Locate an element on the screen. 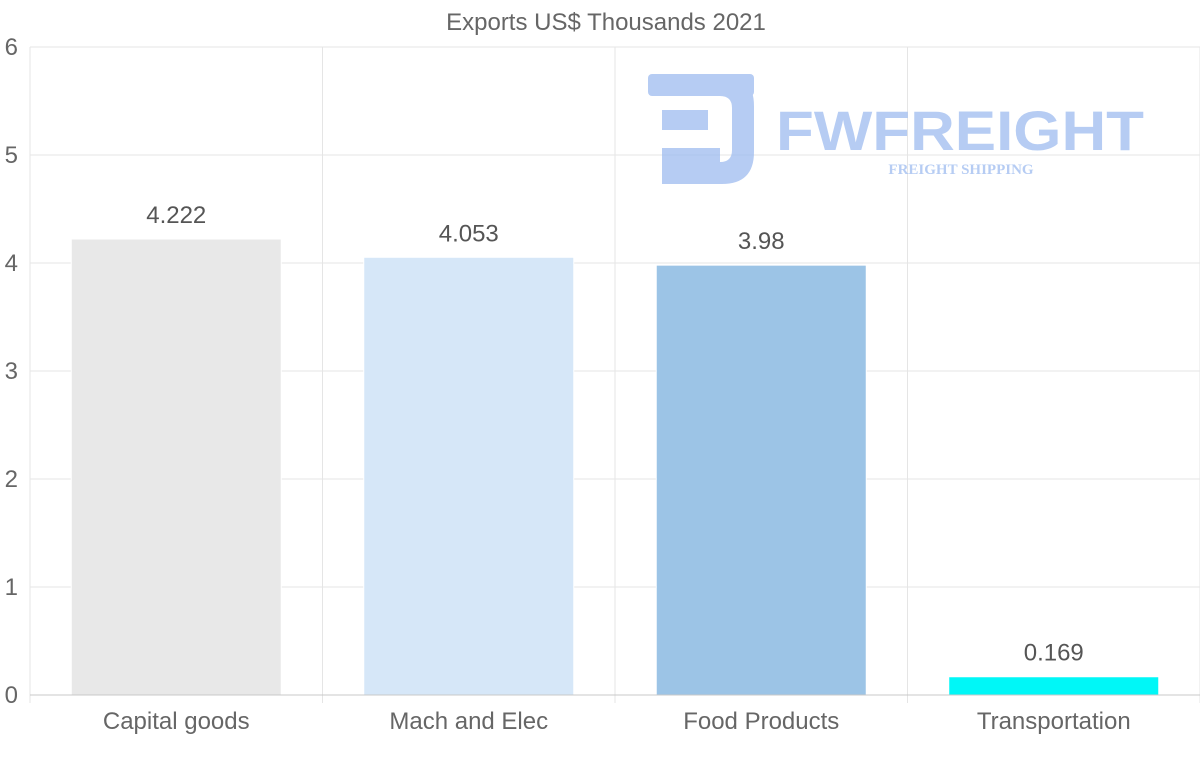  watermark-tagline: FREIGHT SHIPPING is located at coordinates (960, 170).